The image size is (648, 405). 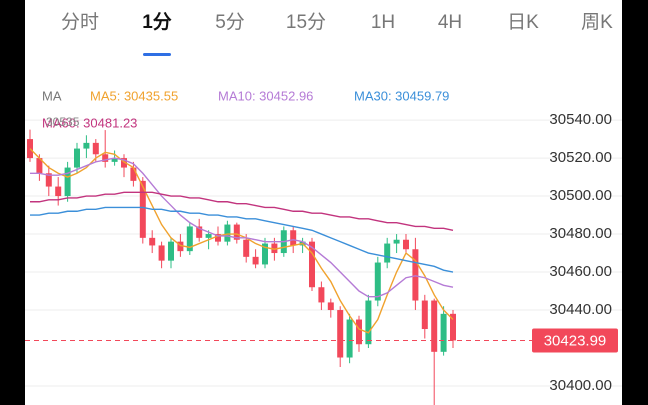 I want to click on tab: 5分, so click(x=230, y=22).